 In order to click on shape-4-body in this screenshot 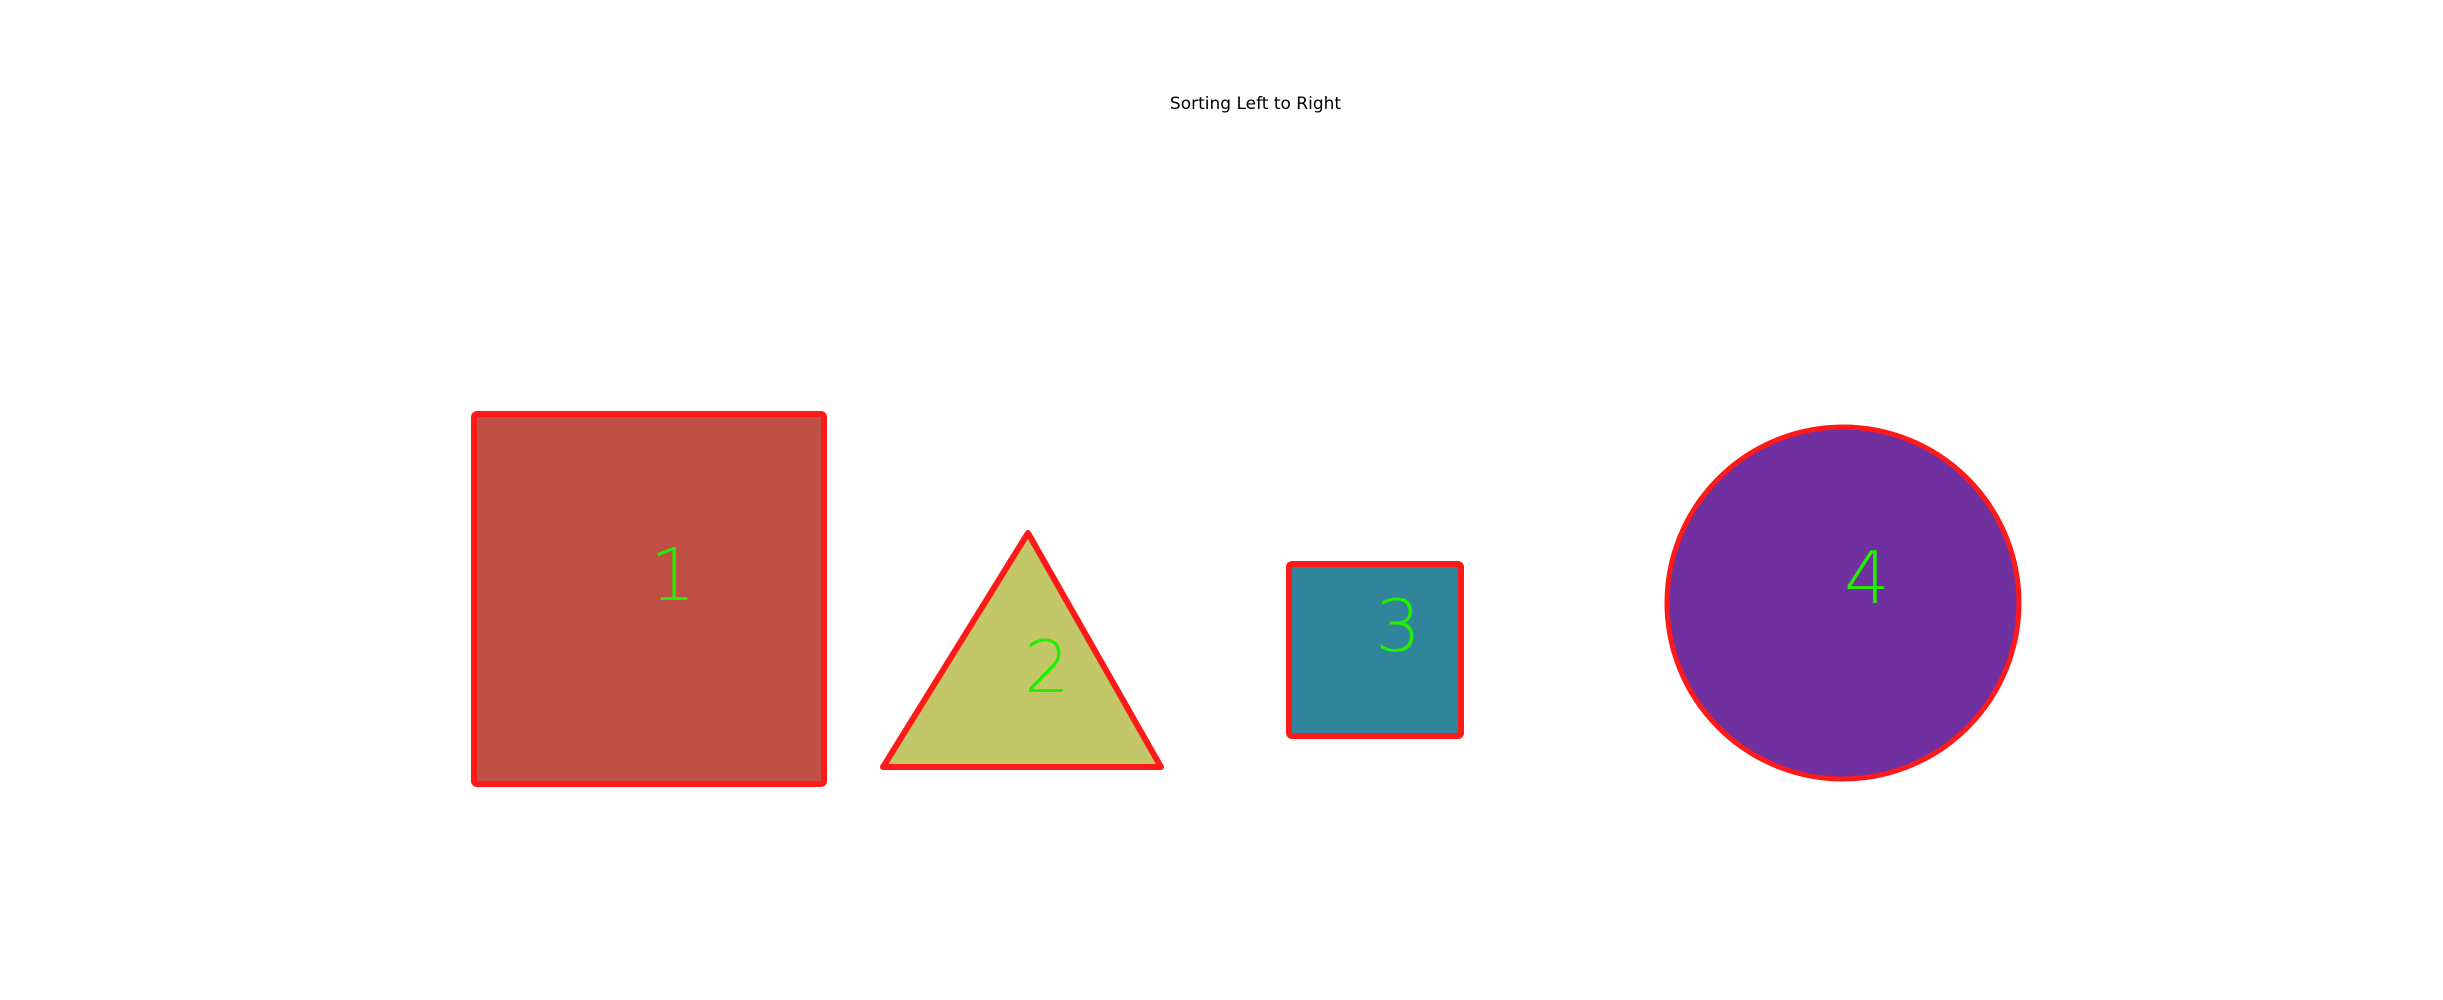, I will do `click(1843, 603)`.